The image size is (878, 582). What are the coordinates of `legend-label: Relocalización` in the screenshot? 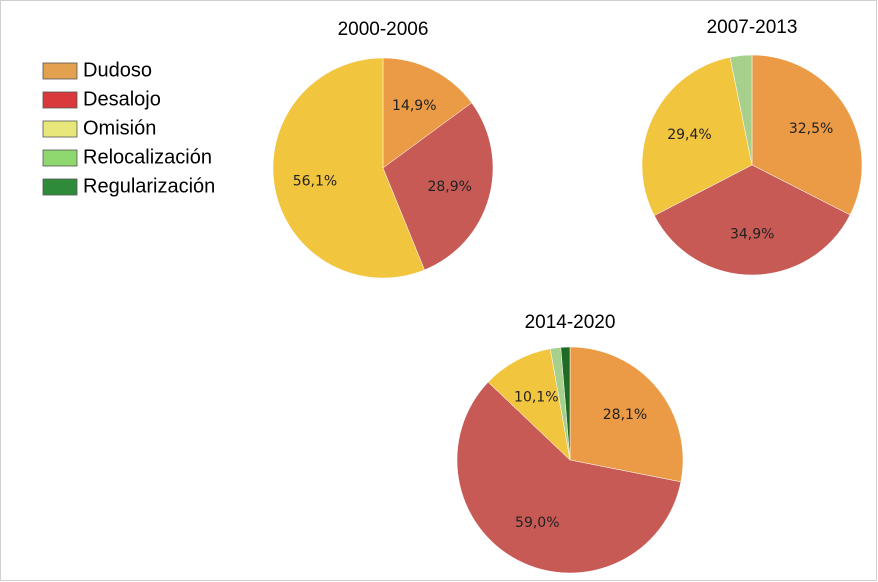 It's located at (147, 157).